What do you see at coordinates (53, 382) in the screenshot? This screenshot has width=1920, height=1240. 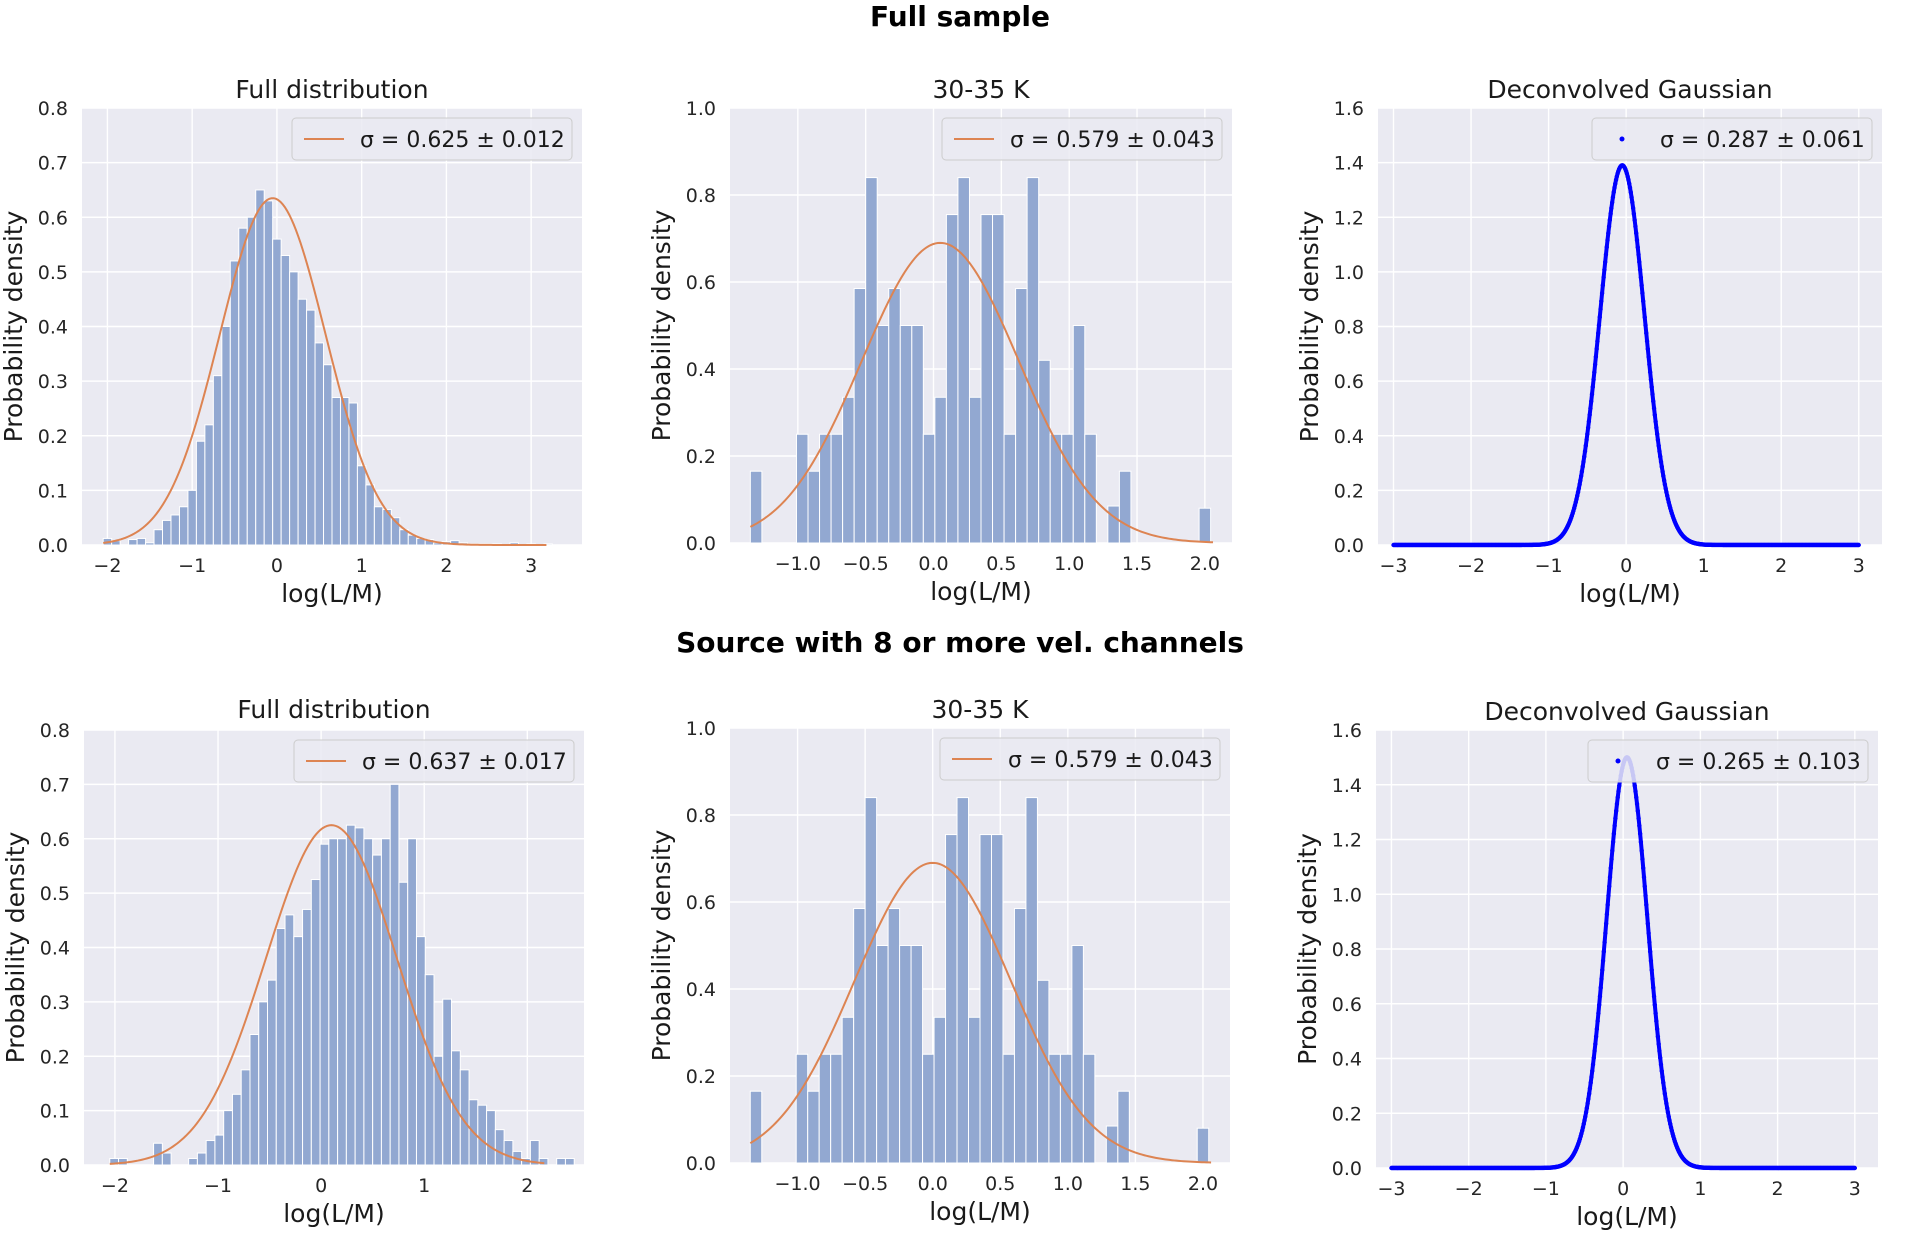 I see `y-tick-label: 0.3` at bounding box center [53, 382].